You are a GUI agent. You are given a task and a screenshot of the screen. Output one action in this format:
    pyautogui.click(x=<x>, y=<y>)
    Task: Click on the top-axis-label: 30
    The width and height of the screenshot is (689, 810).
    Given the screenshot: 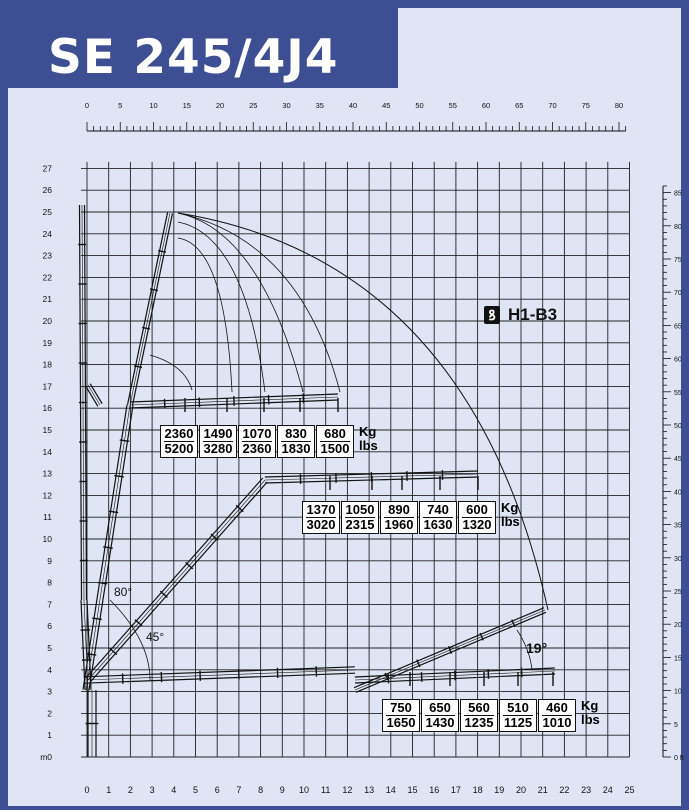 What is the action you would take?
    pyautogui.click(x=286, y=105)
    